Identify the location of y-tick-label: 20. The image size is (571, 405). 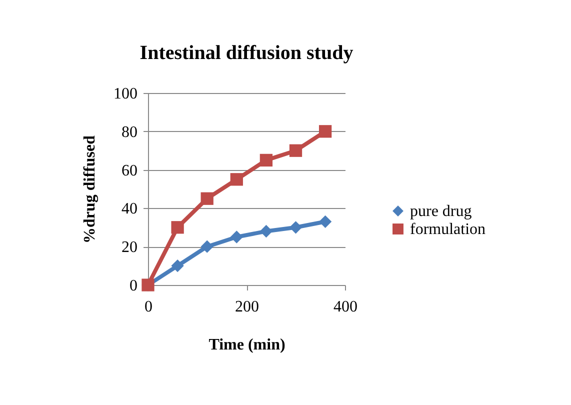
(130, 247).